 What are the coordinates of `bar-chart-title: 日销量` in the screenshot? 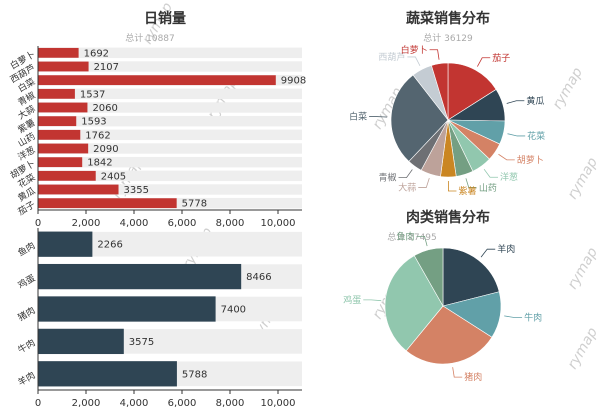 It's located at (165, 18).